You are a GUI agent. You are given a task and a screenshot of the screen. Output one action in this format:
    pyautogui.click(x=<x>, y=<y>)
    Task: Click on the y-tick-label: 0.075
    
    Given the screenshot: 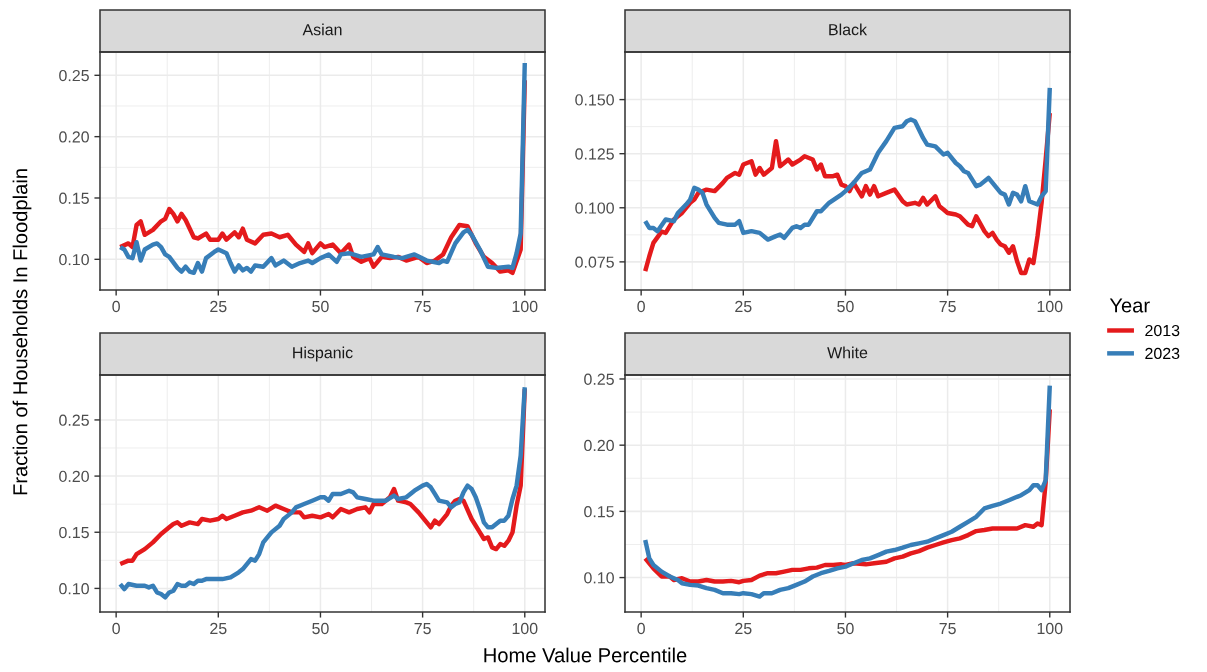 What is the action you would take?
    pyautogui.click(x=594, y=262)
    